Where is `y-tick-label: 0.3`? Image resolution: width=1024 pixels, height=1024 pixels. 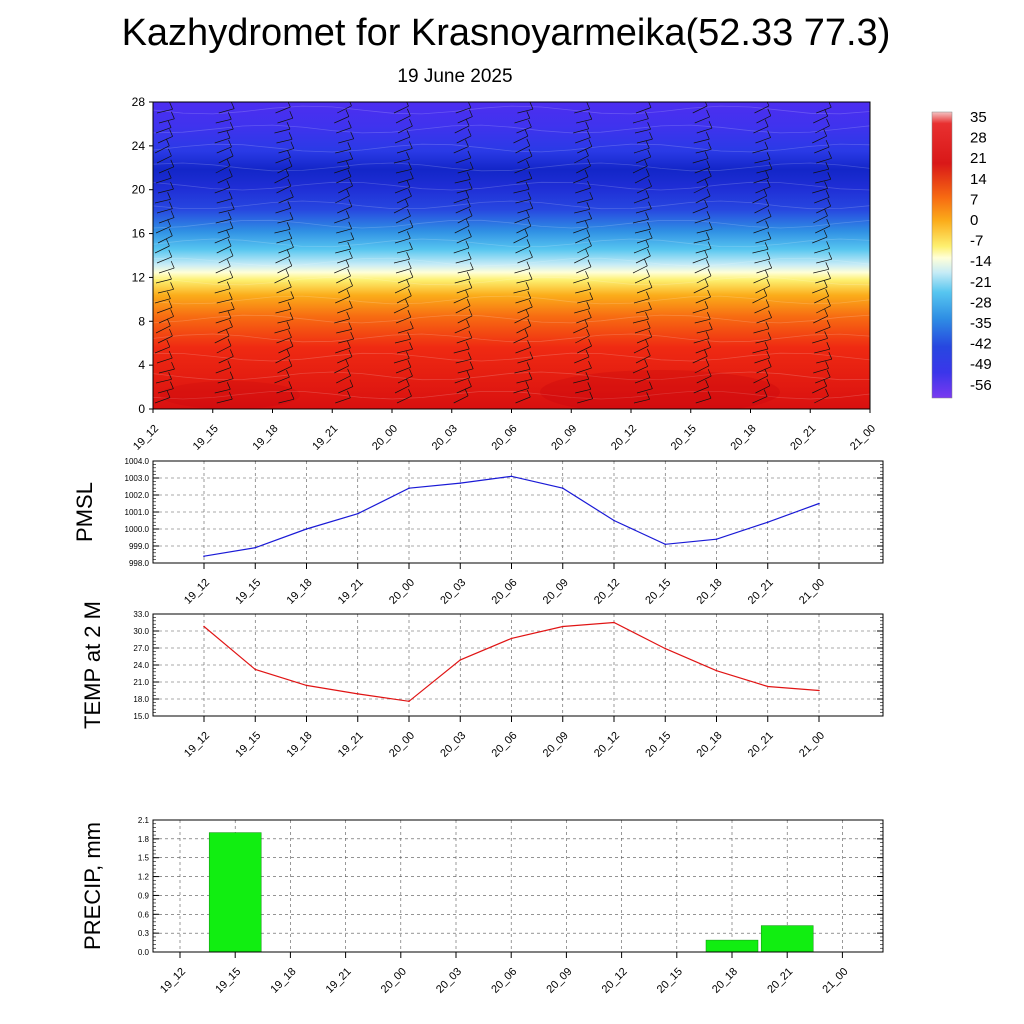 y-tick-label: 0.3 is located at coordinates (144, 933).